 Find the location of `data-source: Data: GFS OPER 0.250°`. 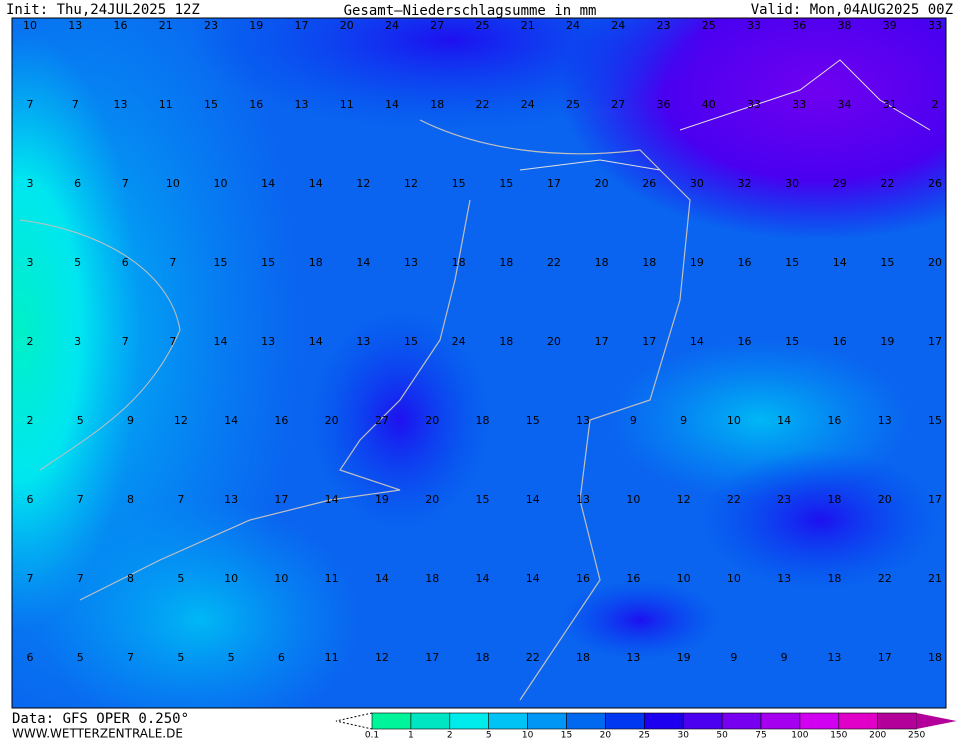

data-source: Data: GFS OPER 0.250° is located at coordinates (100, 719).